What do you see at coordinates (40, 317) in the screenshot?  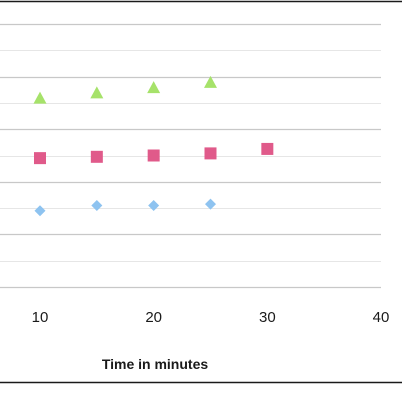 I see `x-tick-label: 10` at bounding box center [40, 317].